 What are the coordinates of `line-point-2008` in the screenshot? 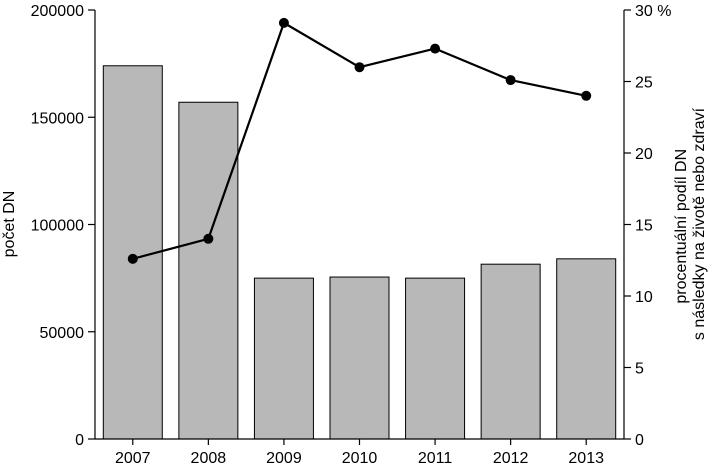 It's located at (208, 238).